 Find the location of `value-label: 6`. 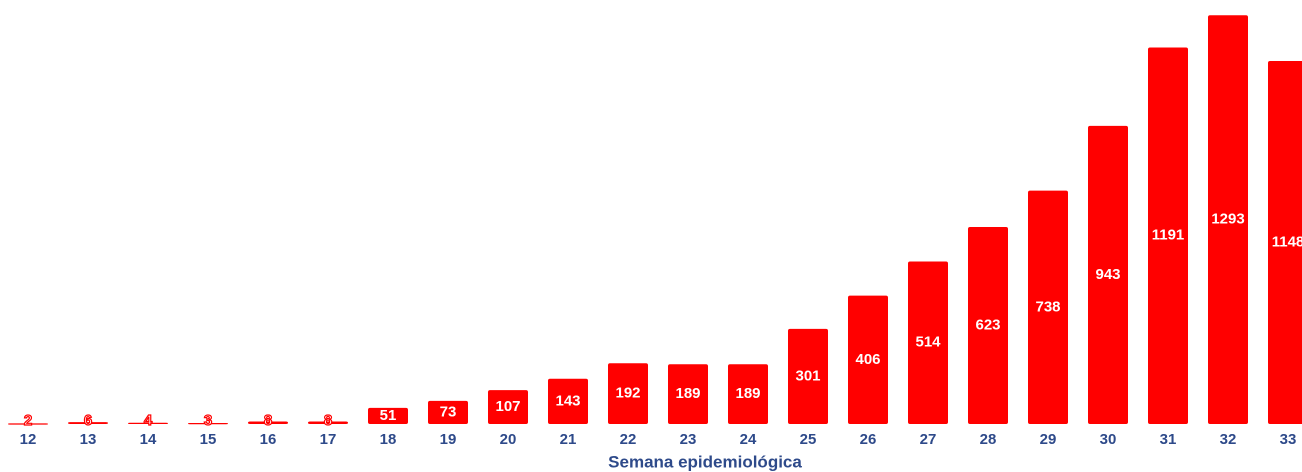

value-label: 6 is located at coordinates (88, 420).